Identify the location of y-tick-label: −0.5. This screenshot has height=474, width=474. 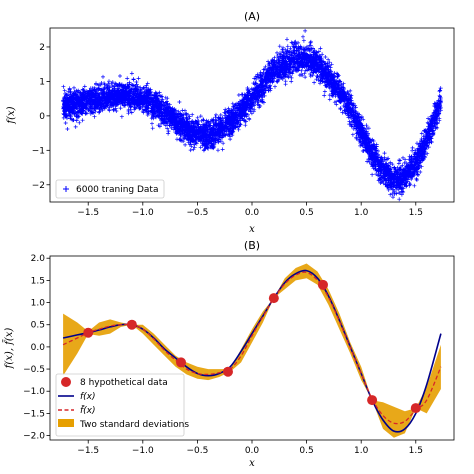
(34, 370).